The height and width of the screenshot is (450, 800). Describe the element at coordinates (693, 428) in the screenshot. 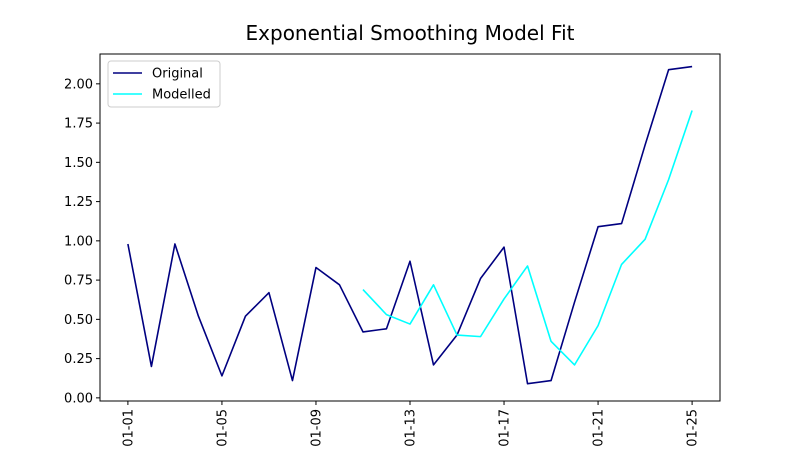

I see `x-tick-label: 01-25` at that location.